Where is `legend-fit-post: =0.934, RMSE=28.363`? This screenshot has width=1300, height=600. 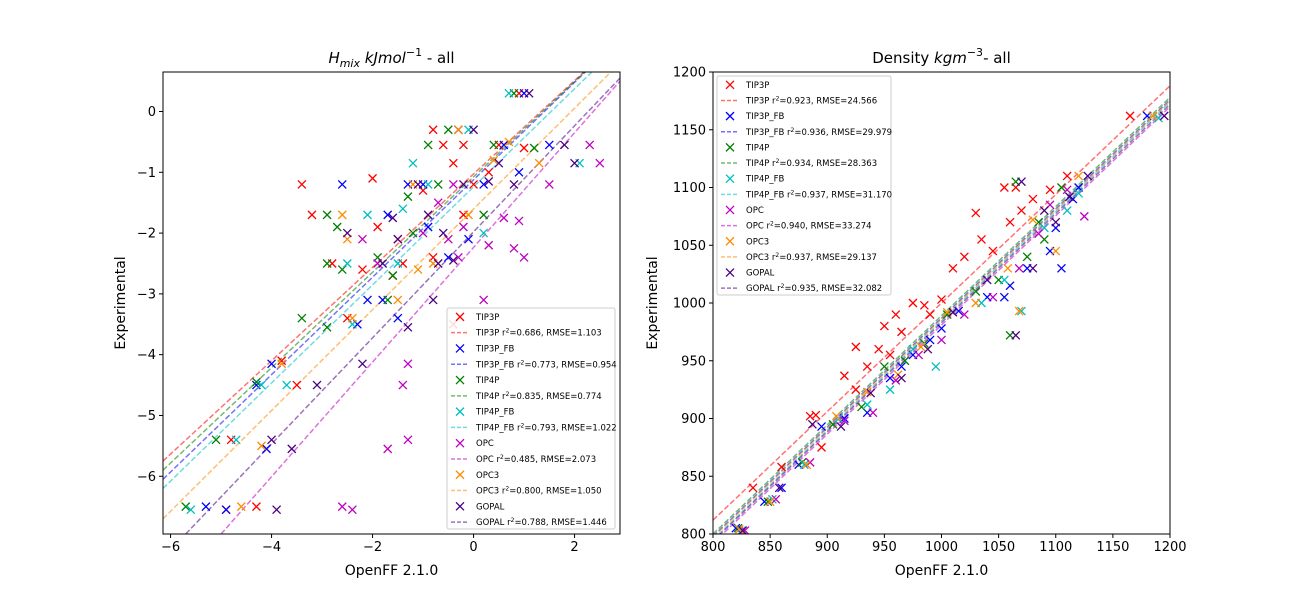 legend-fit-post: =0.934, RMSE=28.363 is located at coordinates (828, 164).